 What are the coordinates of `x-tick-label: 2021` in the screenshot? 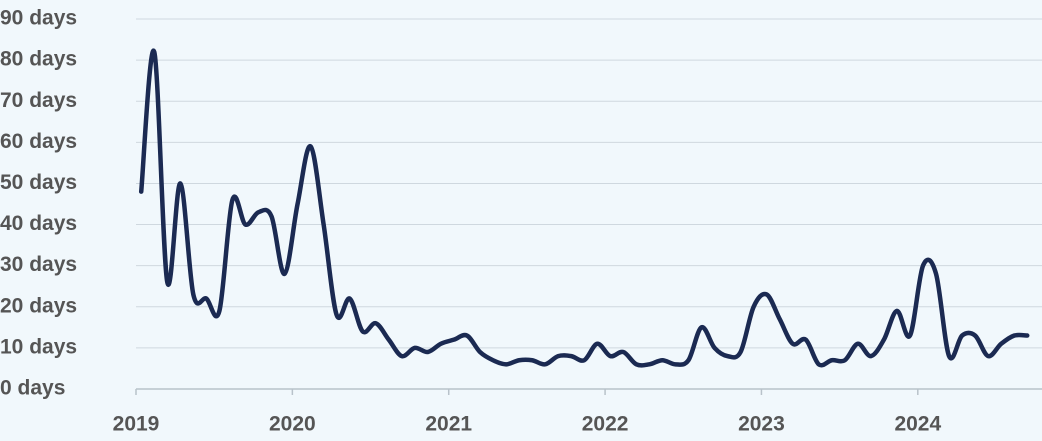 It's located at (448, 424).